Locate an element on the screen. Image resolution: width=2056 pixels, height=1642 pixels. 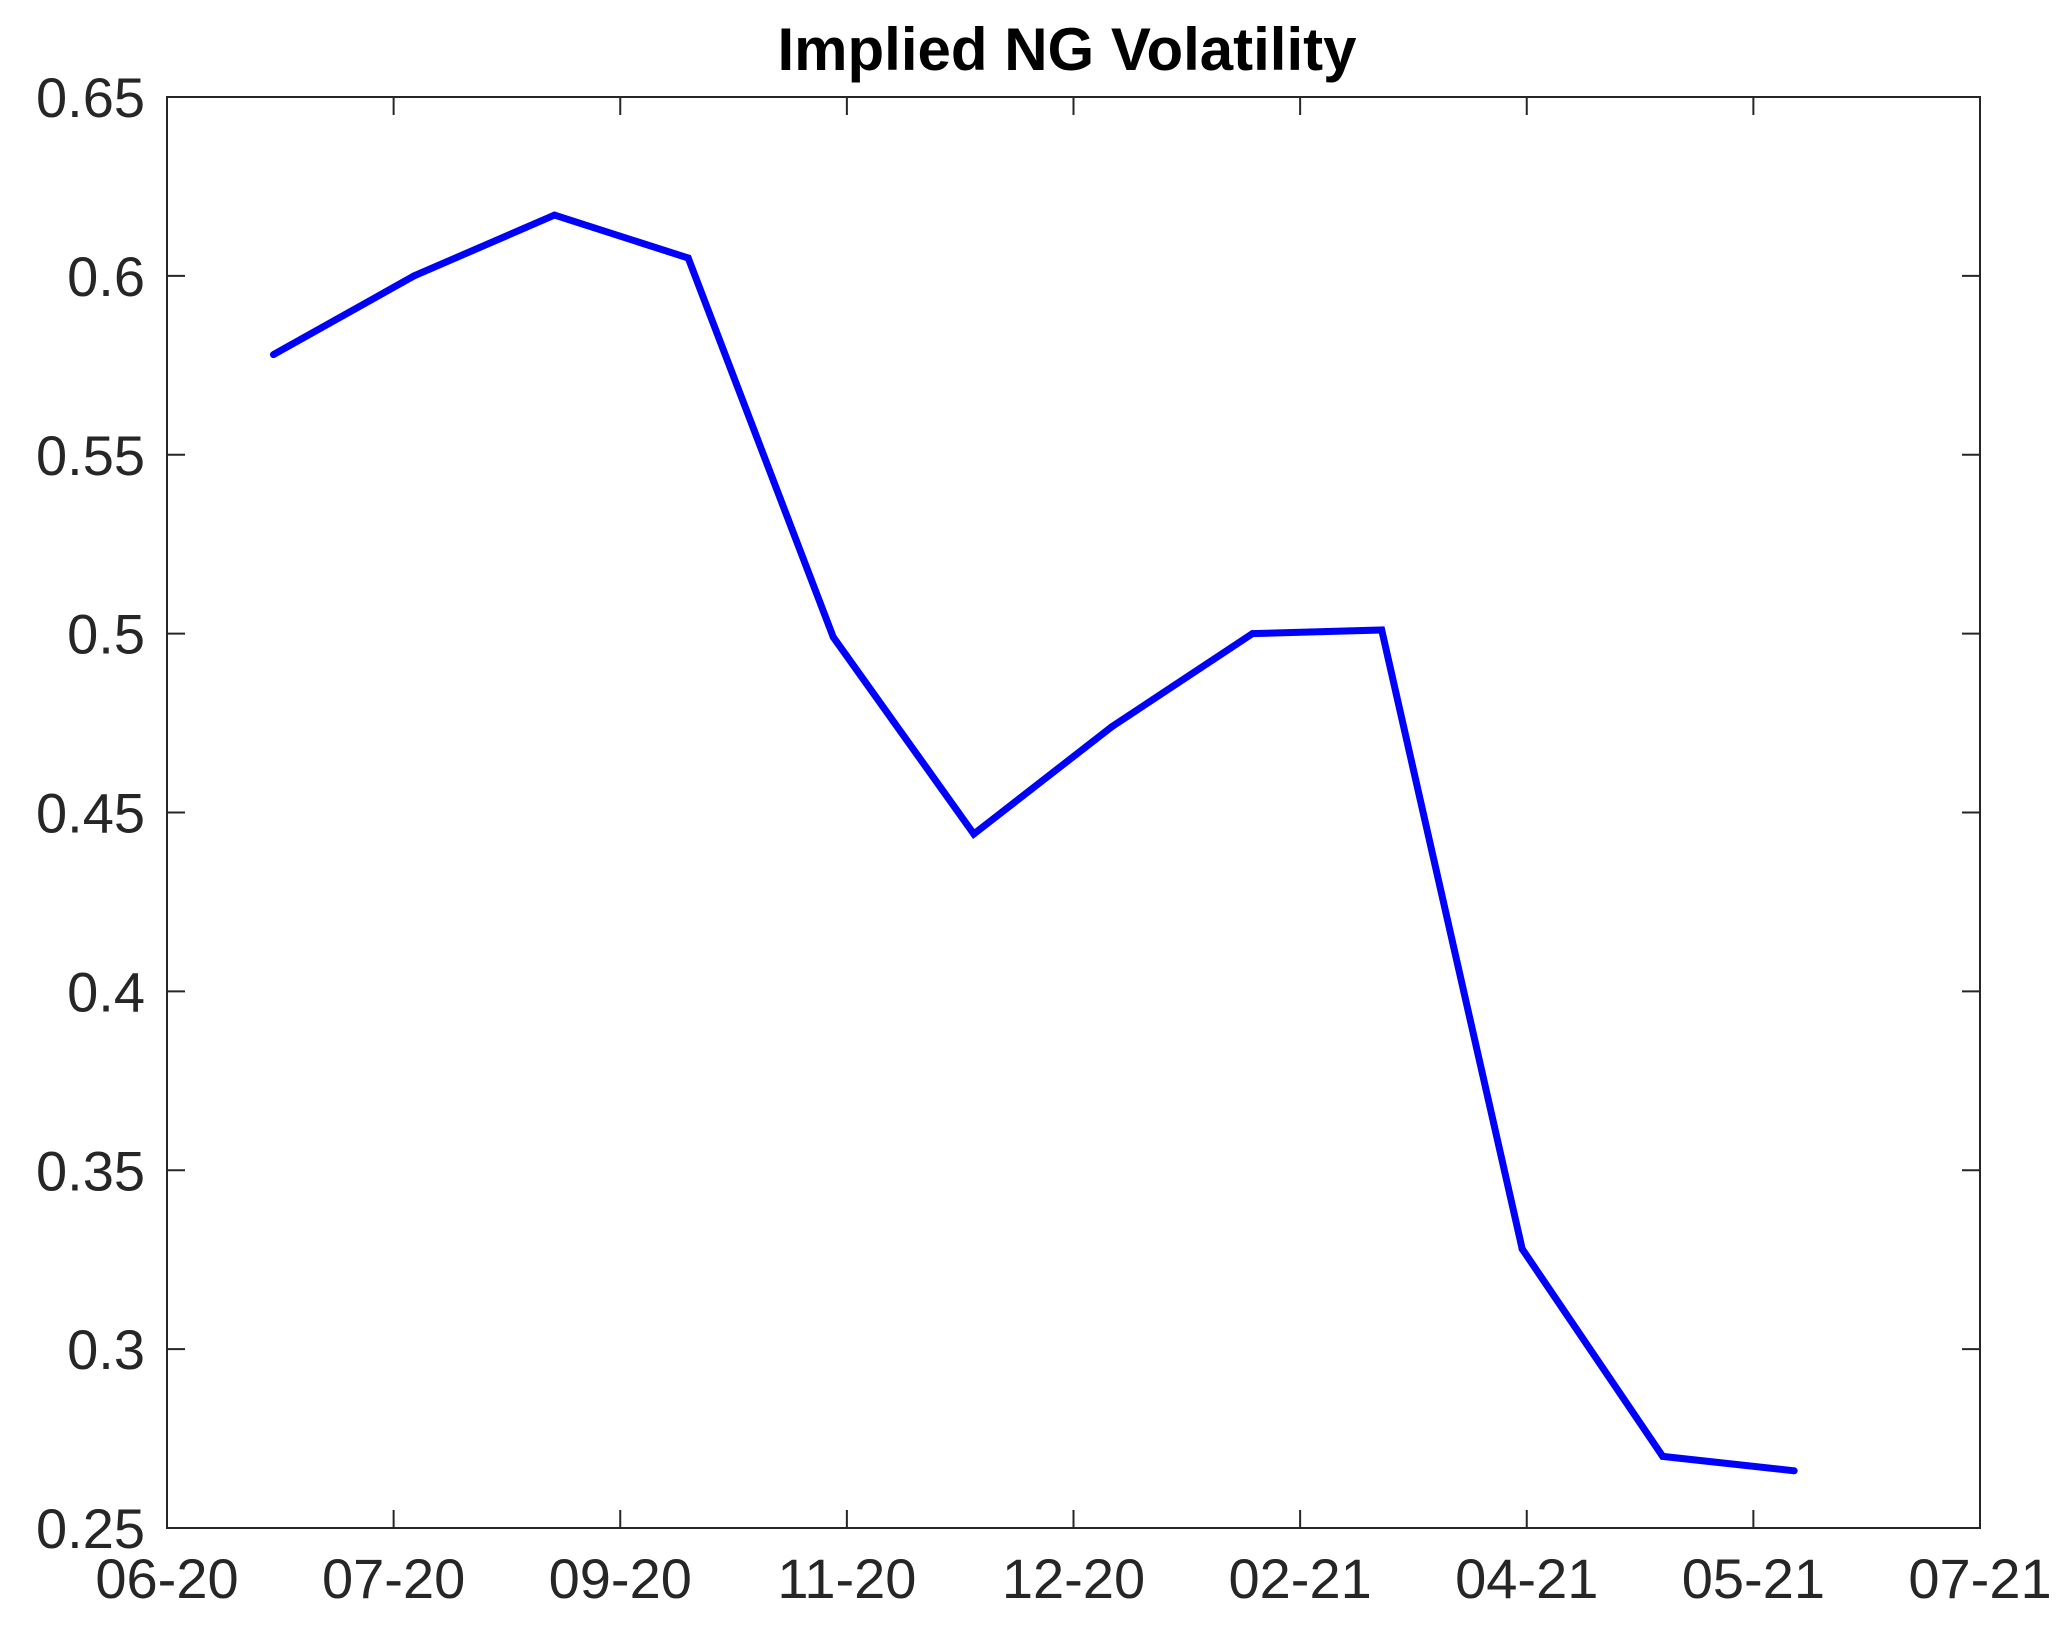
x-tick-label: 09-20 is located at coordinates (620, 1578).